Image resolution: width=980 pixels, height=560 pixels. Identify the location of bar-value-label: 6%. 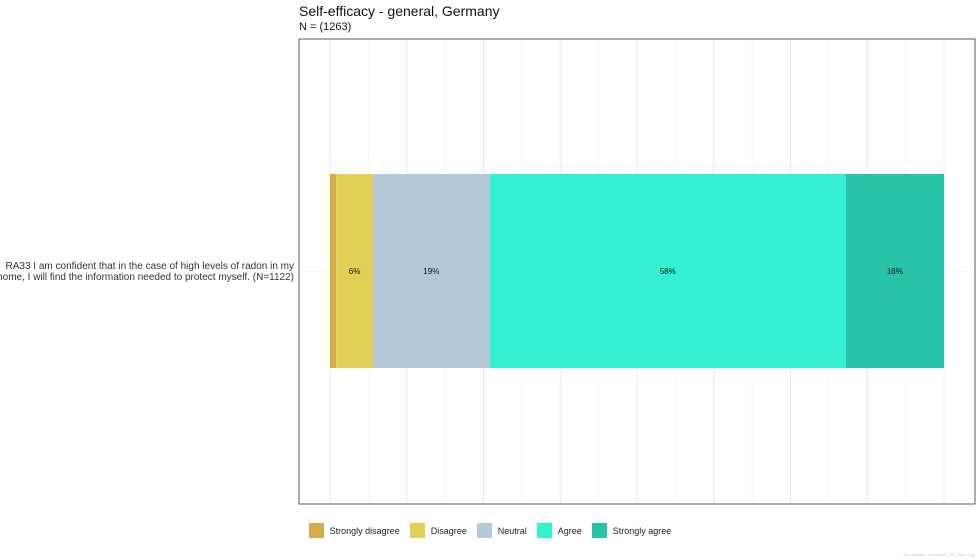
(355, 271).